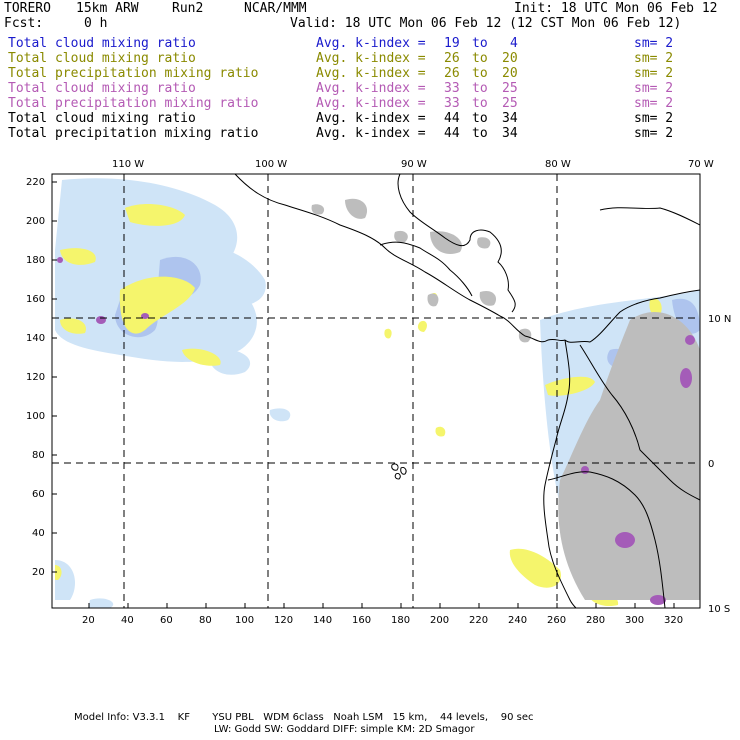 The width and height of the screenshot is (740, 740). I want to click on legend-k1: 33, so click(452, 103).